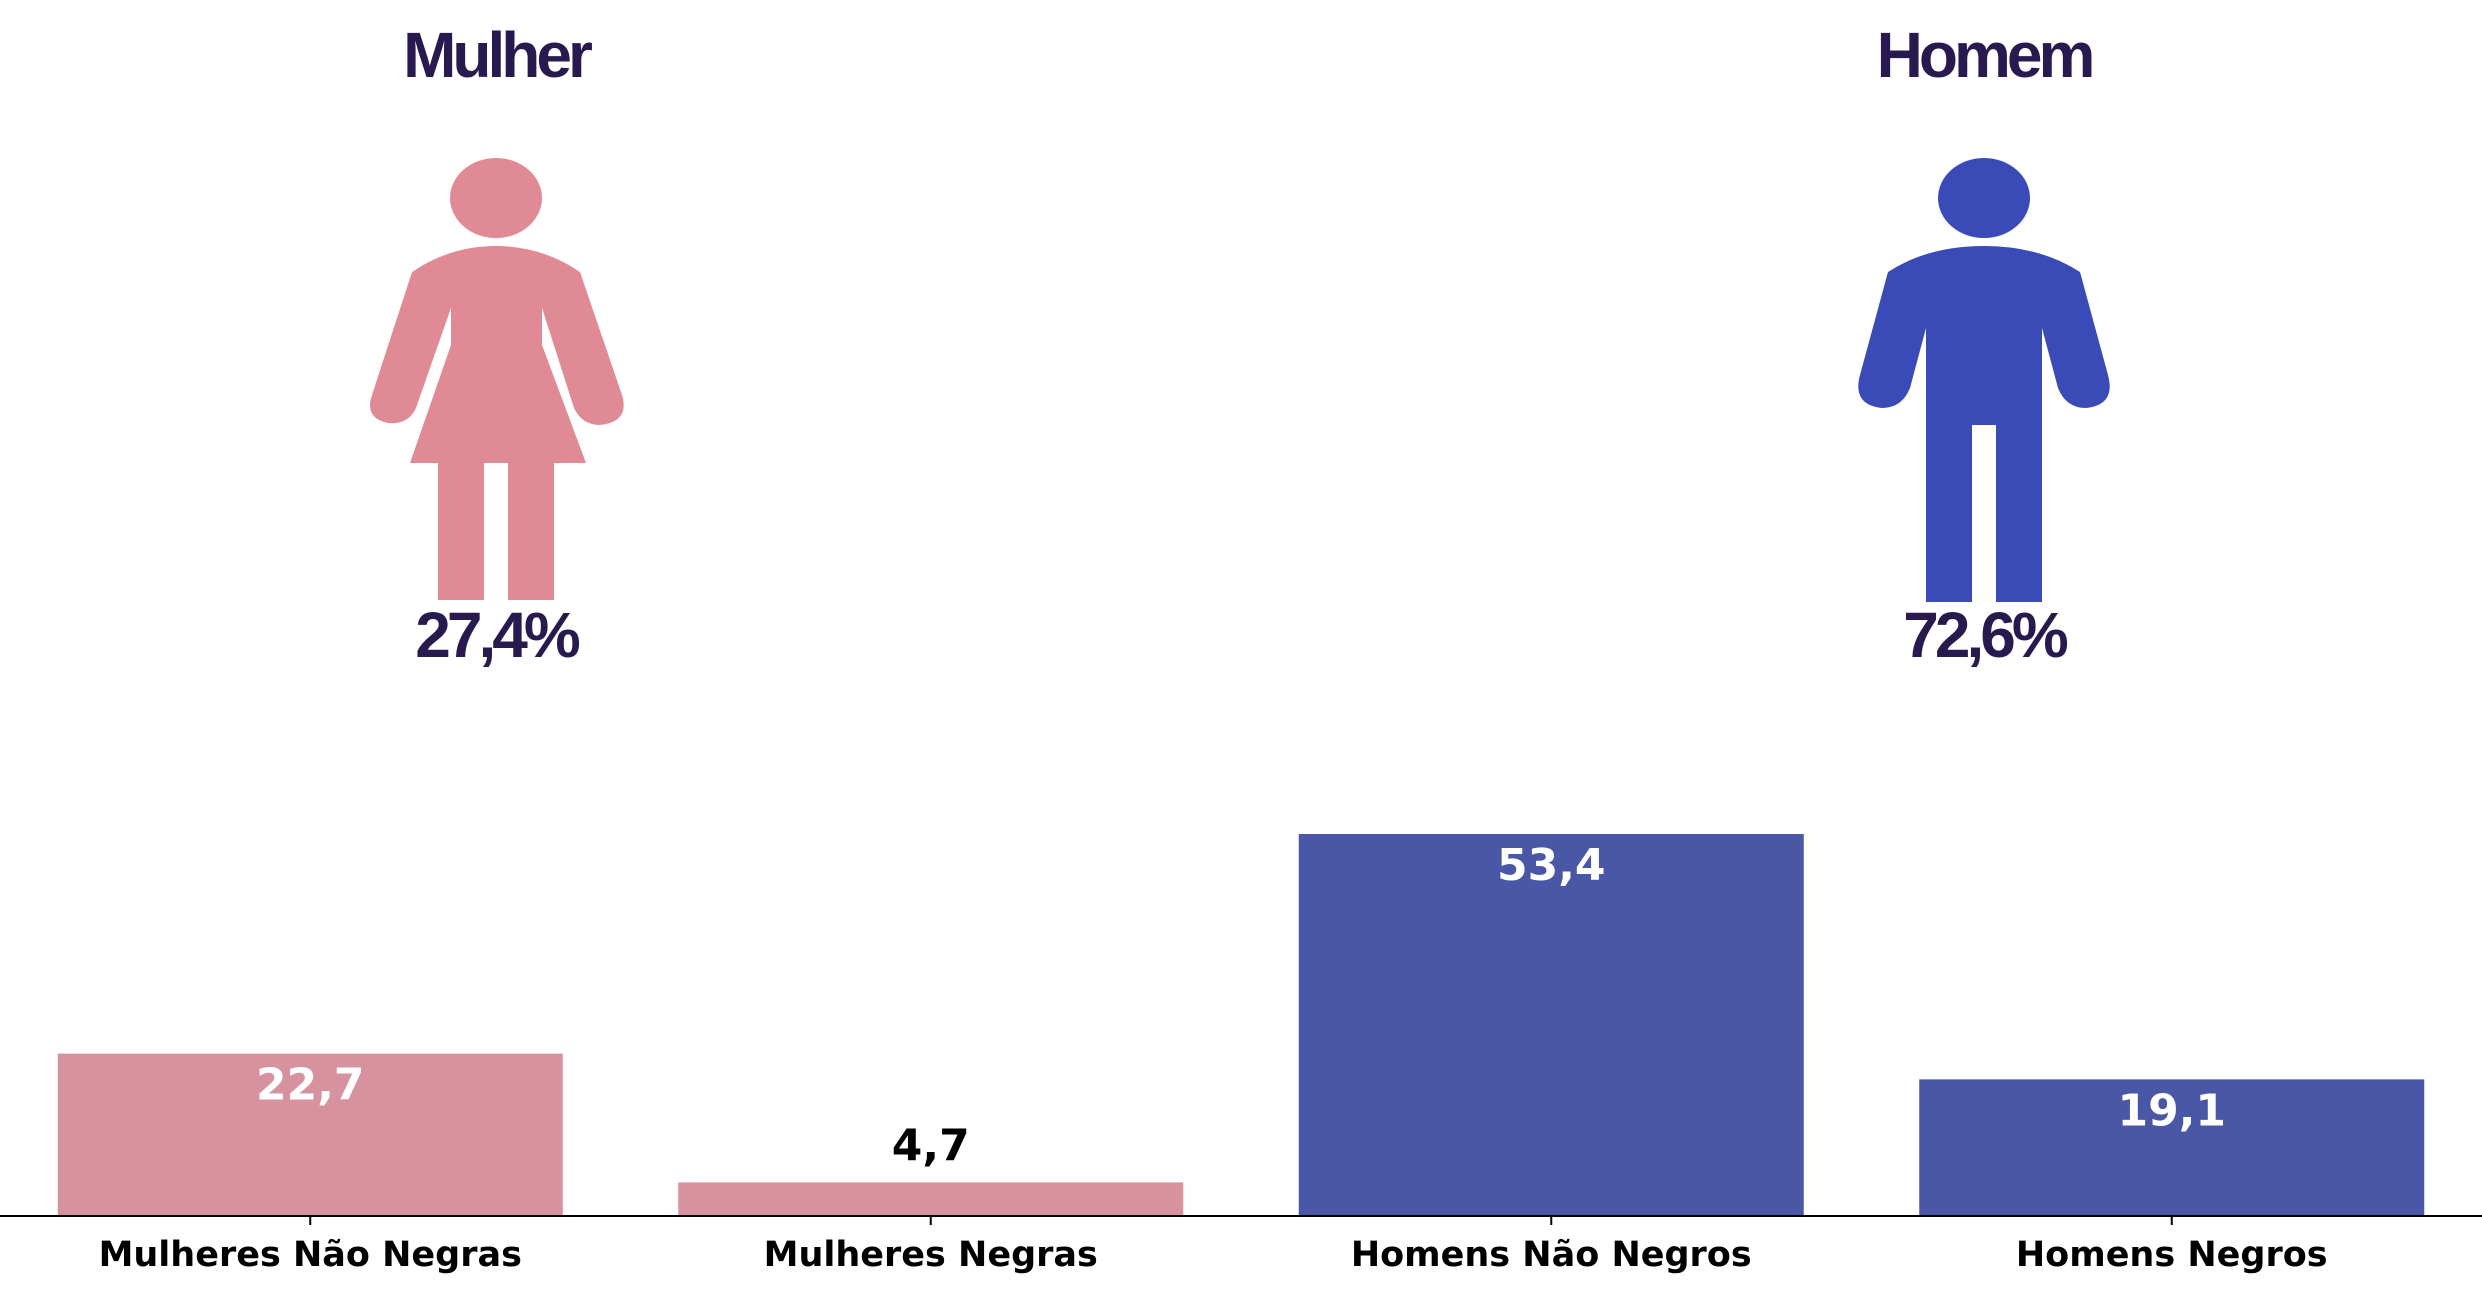 This screenshot has height=1296, width=2482. Describe the element at coordinates (497, 635) in the screenshot. I see `female-percentage: 27,4%` at that location.